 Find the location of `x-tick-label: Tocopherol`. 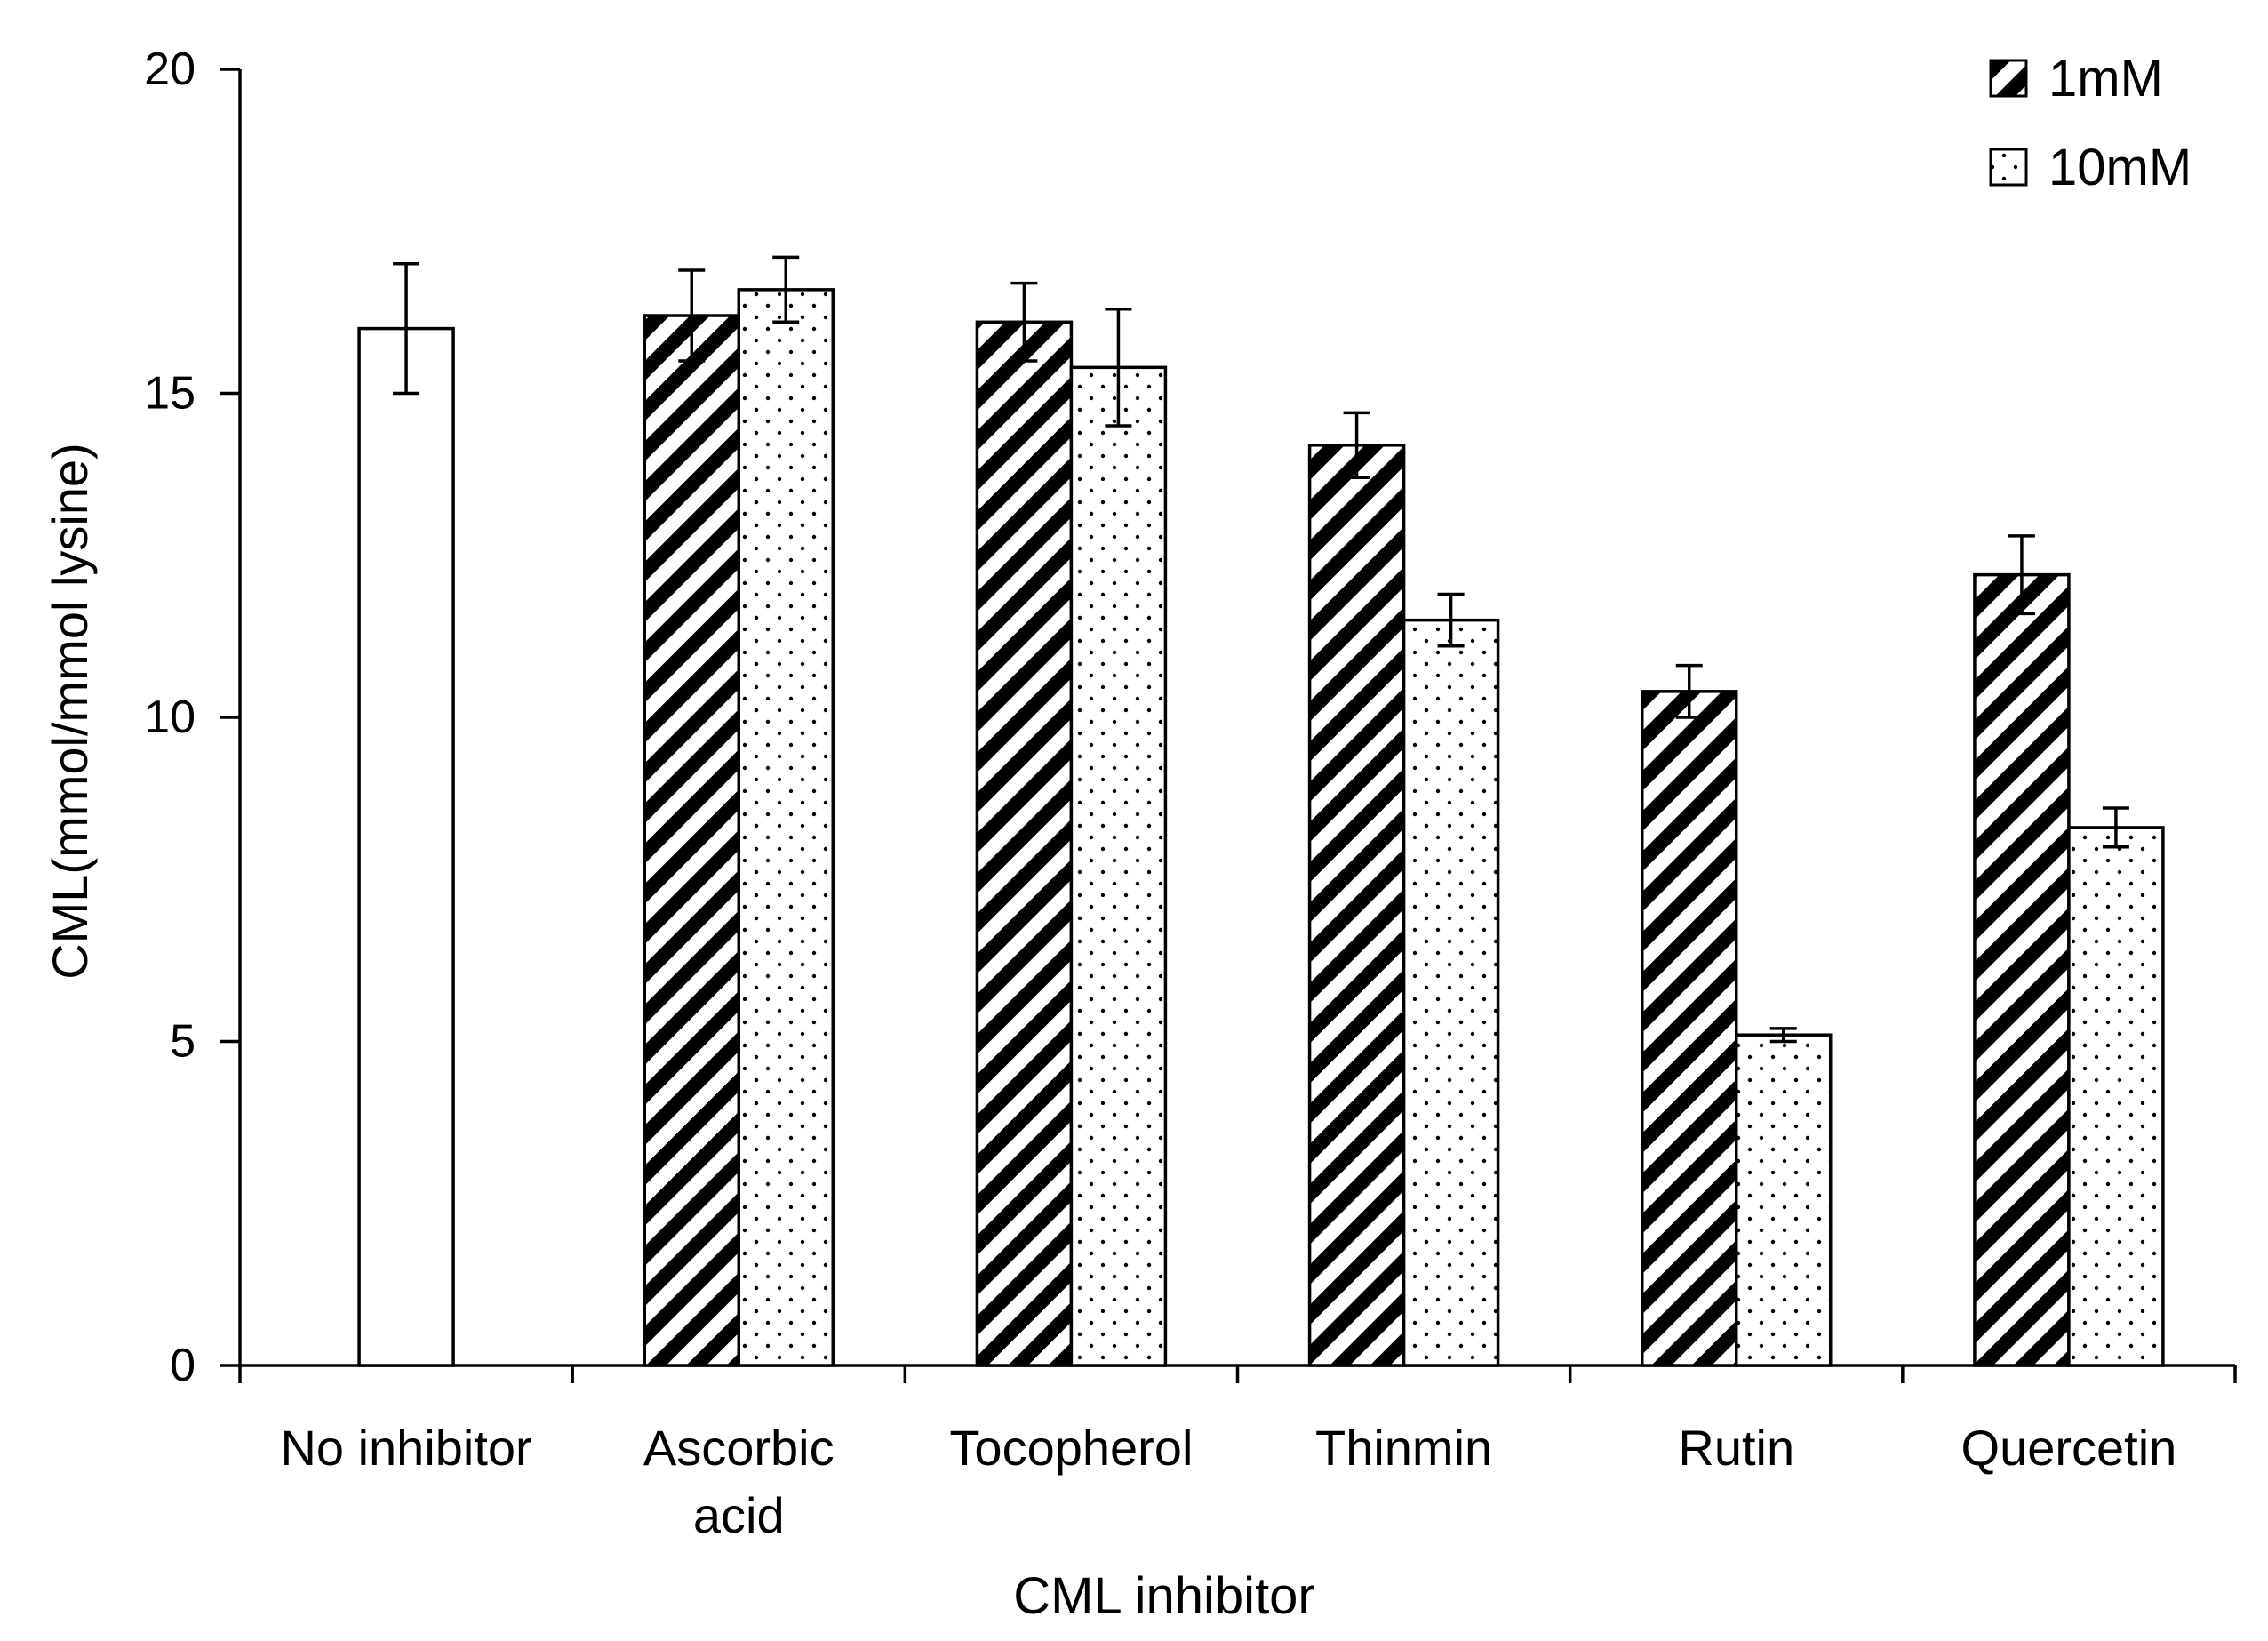

x-tick-label: Tocopherol is located at coordinates (1071, 1448).